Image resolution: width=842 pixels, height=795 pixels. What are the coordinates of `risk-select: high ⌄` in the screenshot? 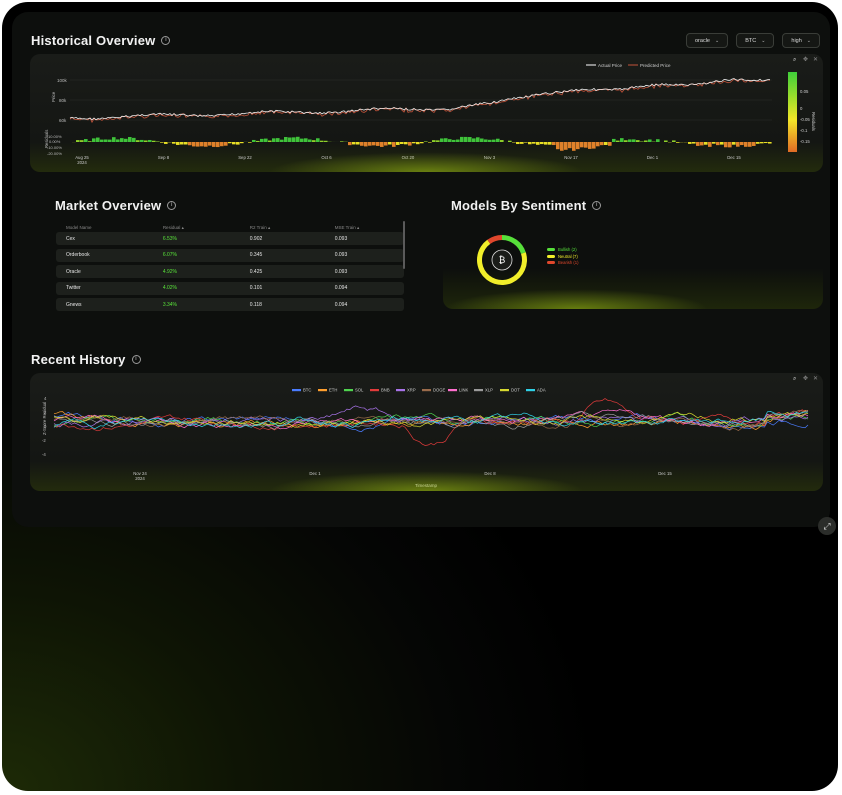 It's located at (801, 40).